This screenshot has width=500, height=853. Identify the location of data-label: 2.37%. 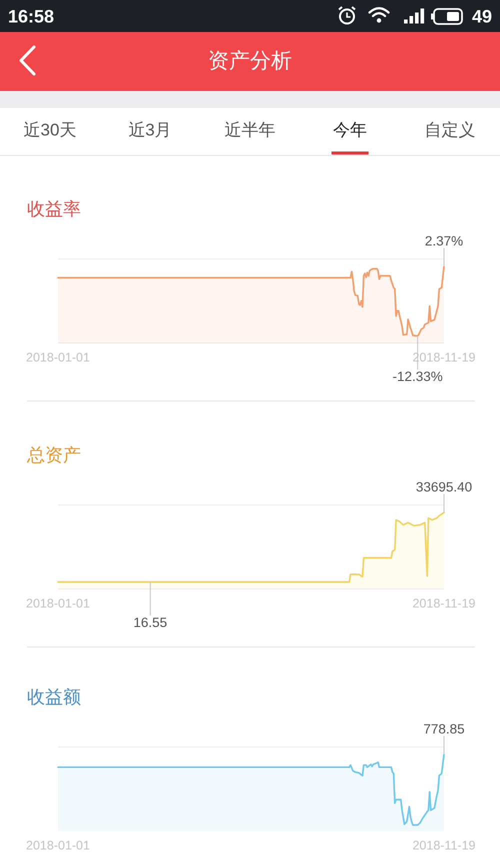
(444, 241).